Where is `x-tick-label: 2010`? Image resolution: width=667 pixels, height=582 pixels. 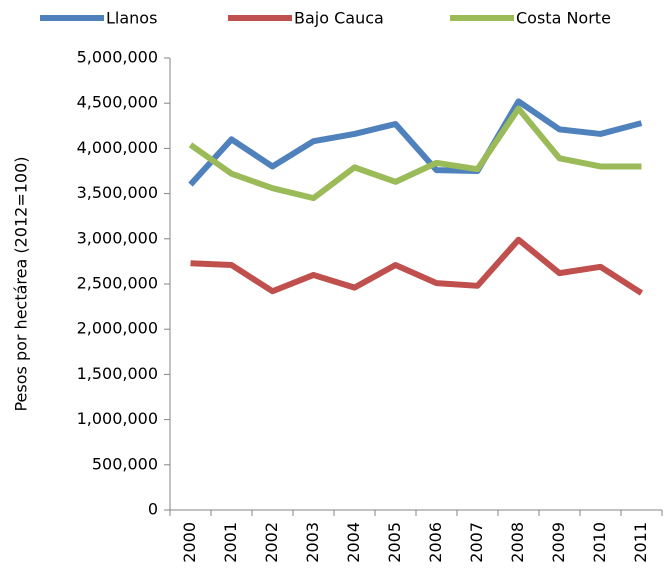
x-tick-label: 2010 is located at coordinates (599, 542).